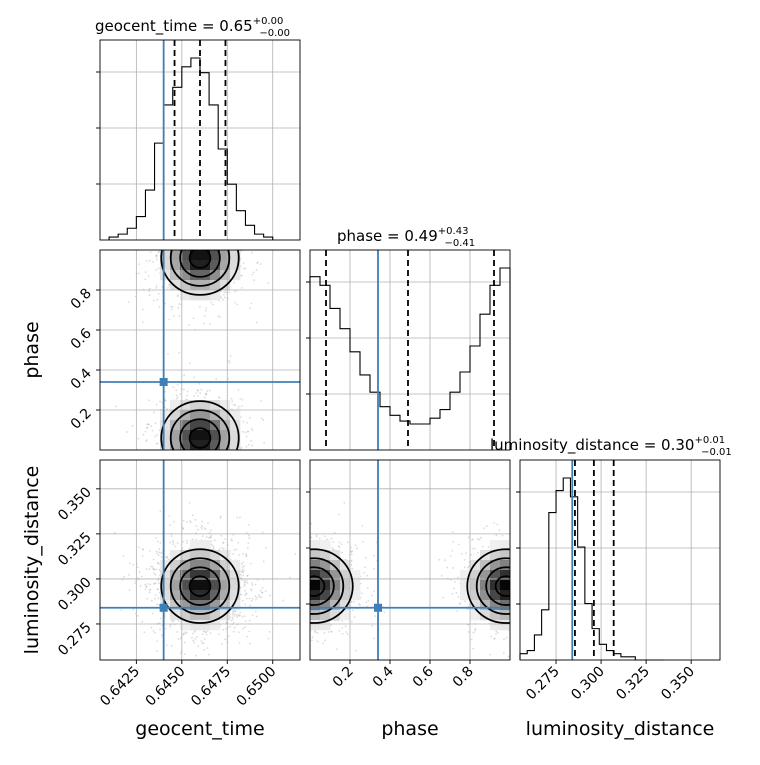 The width and height of the screenshot is (760, 765). I want to click on ytick-label-phase: 0.2, so click(81, 419).